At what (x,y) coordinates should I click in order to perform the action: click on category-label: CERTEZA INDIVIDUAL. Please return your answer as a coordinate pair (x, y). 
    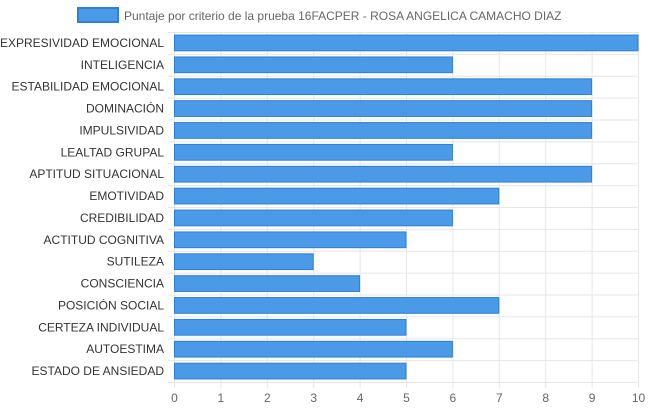
    Looking at the image, I should click on (101, 327).